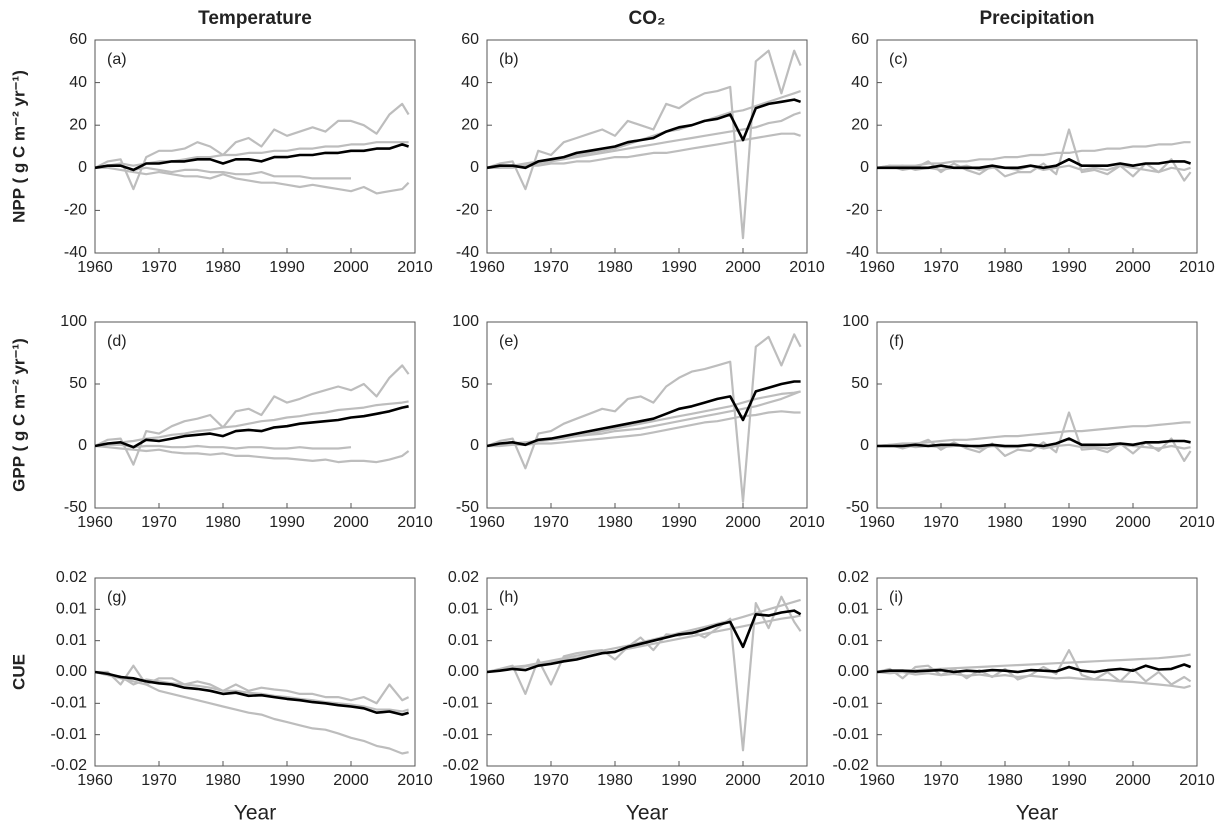 The image size is (1228, 828). What do you see at coordinates (896, 341) in the screenshot?
I see `panel-label: (f)` at bounding box center [896, 341].